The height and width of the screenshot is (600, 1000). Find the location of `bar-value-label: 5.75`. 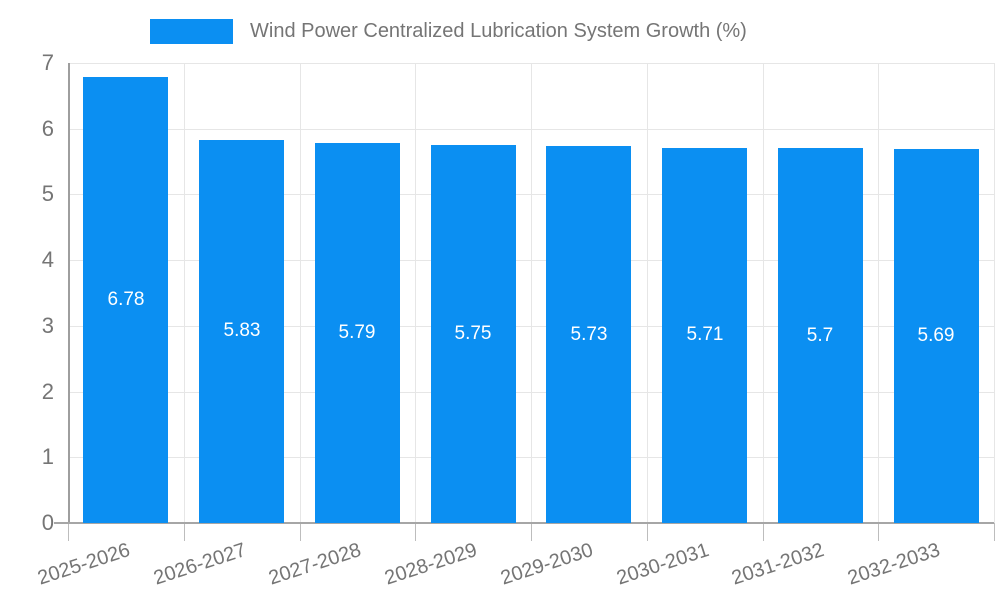

bar-value-label: 5.75 is located at coordinates (473, 333).